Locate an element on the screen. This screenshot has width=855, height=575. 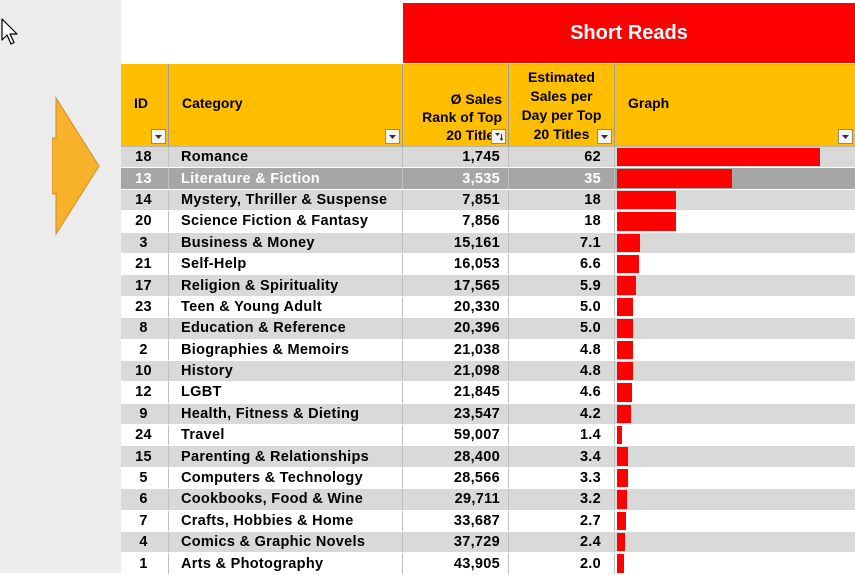
table-row: 5 Computers & Technology 28,566 3.3 is located at coordinates (488, 478).